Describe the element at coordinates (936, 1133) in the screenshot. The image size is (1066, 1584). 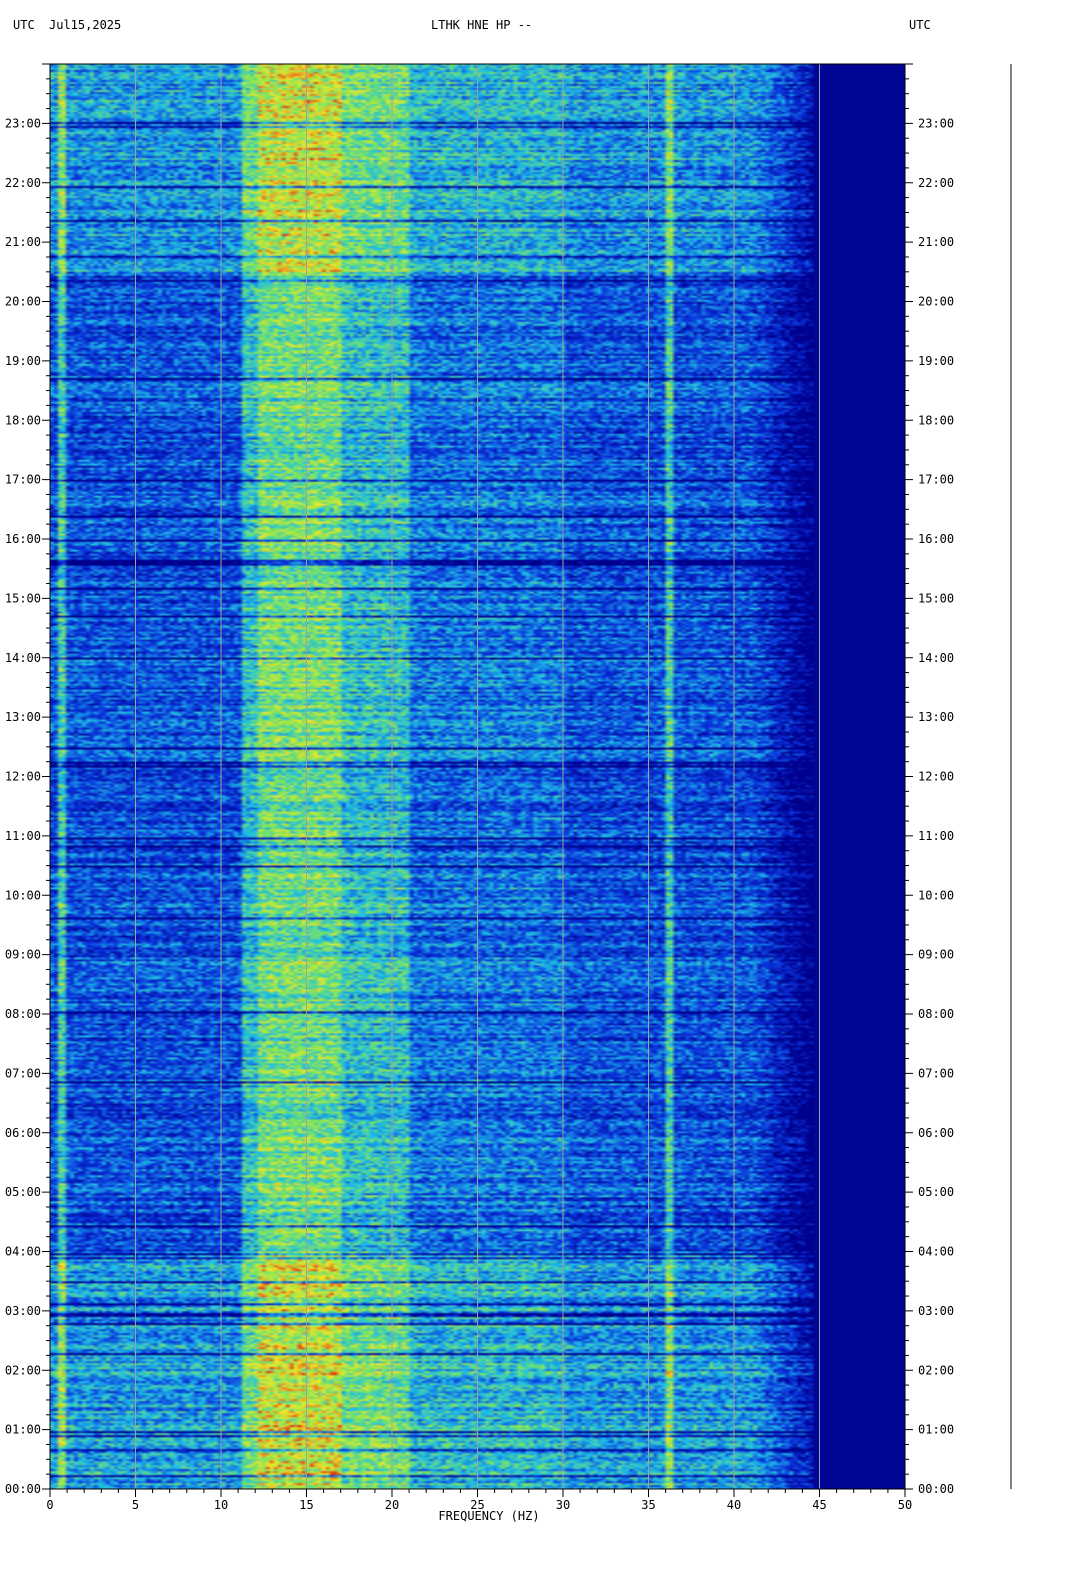
I see `y-tick-label-right: 06:00` at that location.